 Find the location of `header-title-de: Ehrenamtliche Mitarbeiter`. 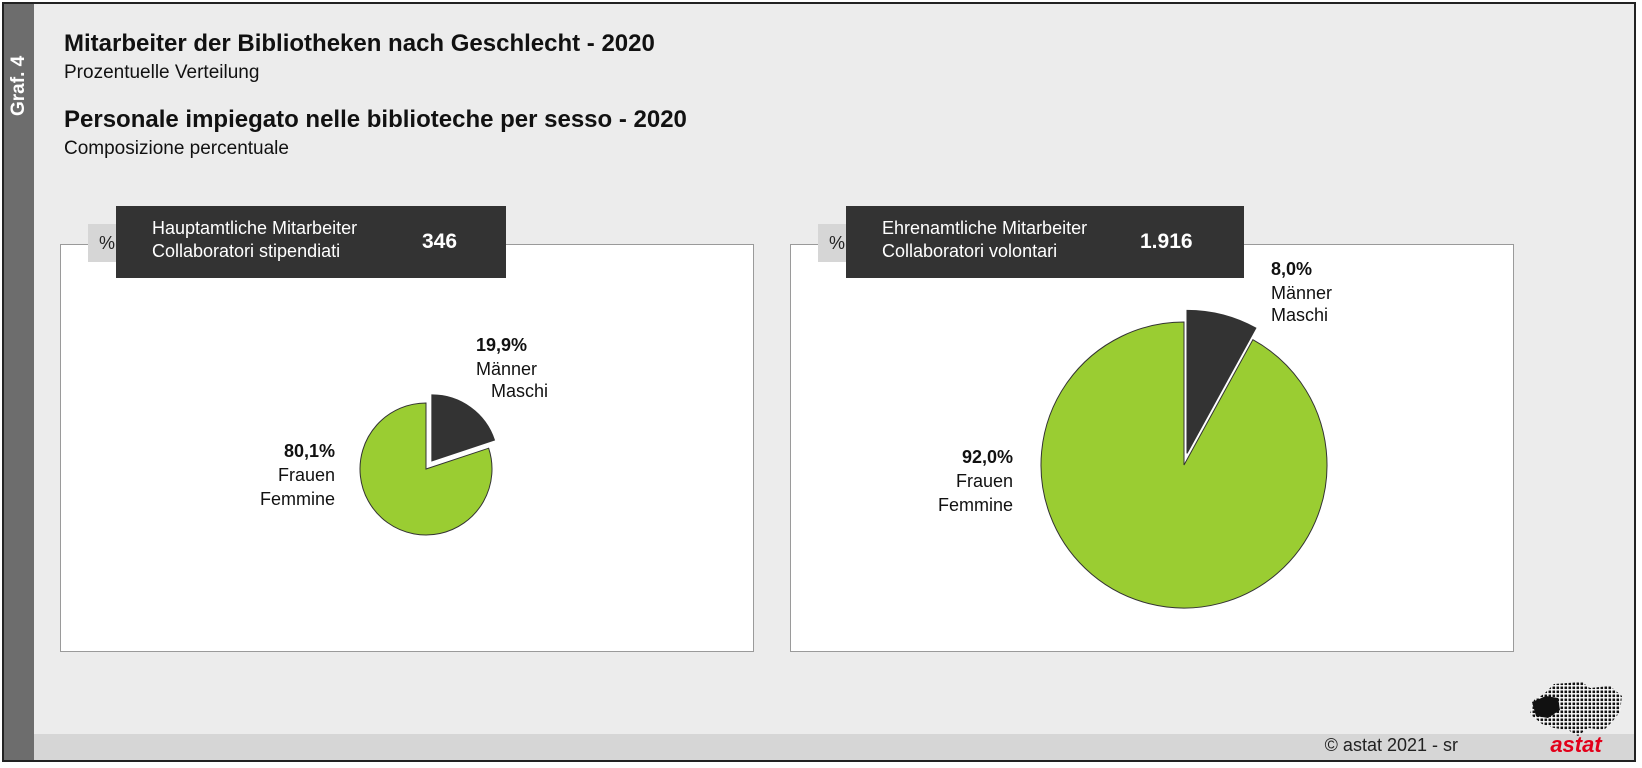

header-title-de: Ehrenamtliche Mitarbeiter is located at coordinates (985, 228).